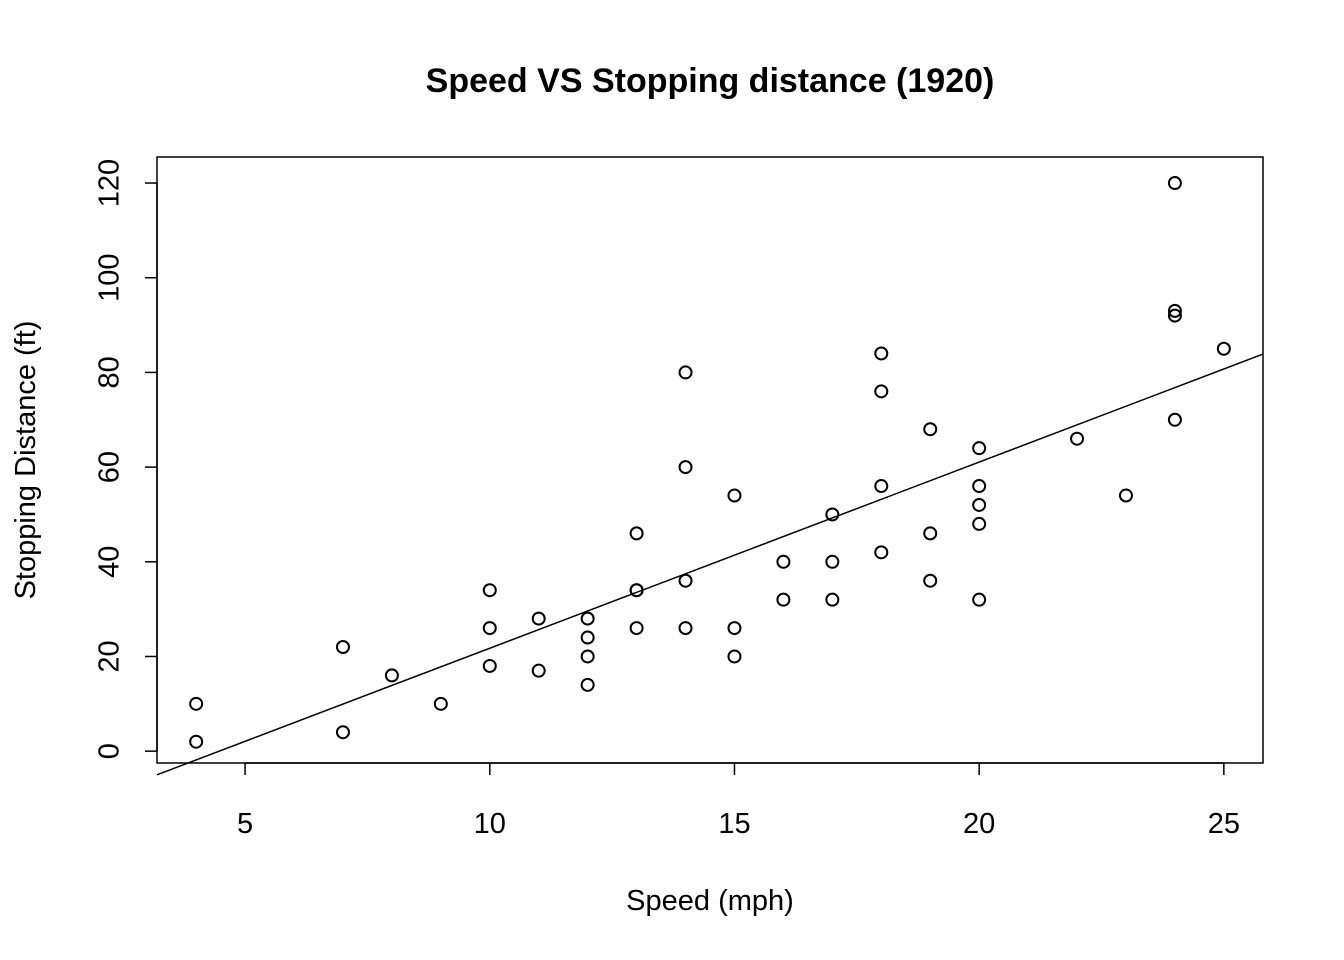 This screenshot has width=1344, height=960. What do you see at coordinates (245, 824) in the screenshot?
I see `x-tick-label: 5` at bounding box center [245, 824].